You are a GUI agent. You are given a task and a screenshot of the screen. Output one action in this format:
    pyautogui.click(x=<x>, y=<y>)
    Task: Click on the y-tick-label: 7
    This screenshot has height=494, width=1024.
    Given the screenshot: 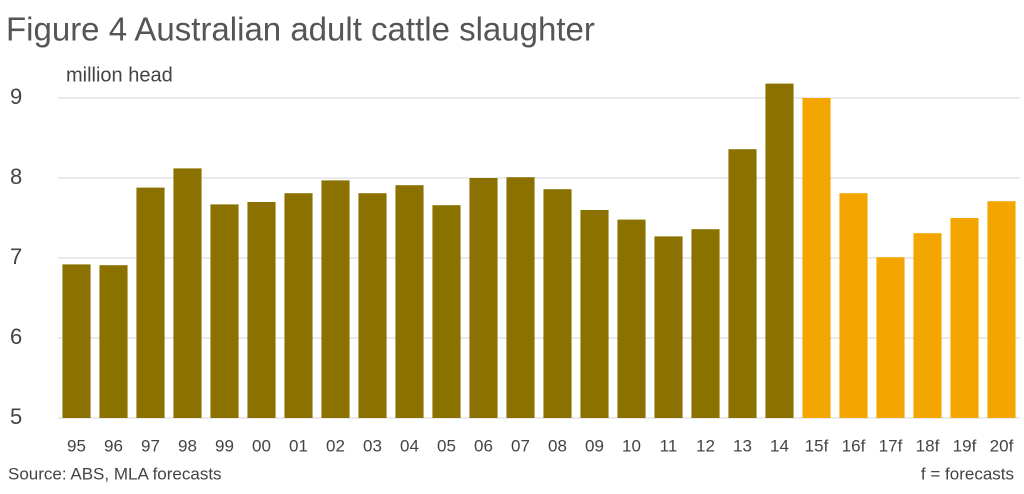 What is the action you would take?
    pyautogui.click(x=16, y=256)
    